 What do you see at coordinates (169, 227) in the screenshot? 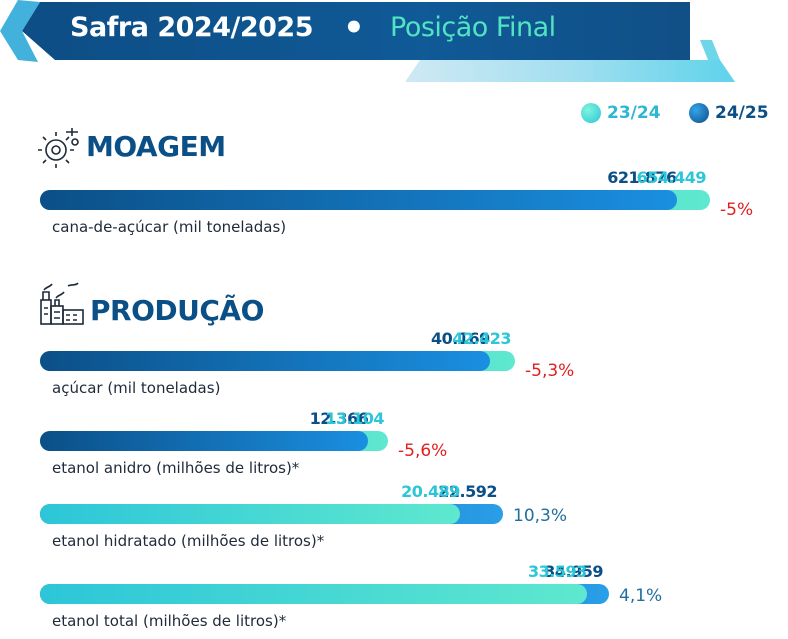
I see `category-label: cana-de-açúcar (mil toneladas)` at bounding box center [169, 227].